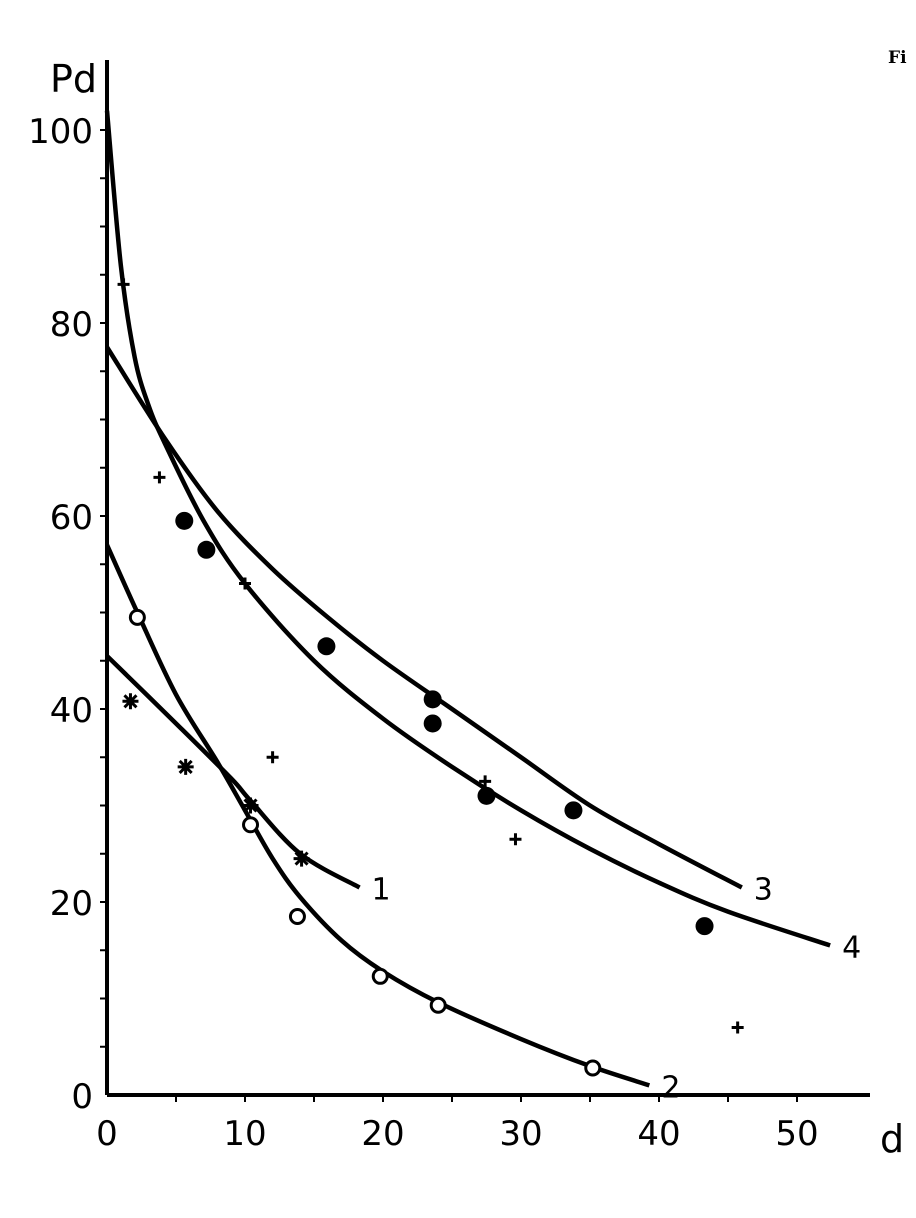  I want to click on x-axis-label: d, so click(892, 1139).